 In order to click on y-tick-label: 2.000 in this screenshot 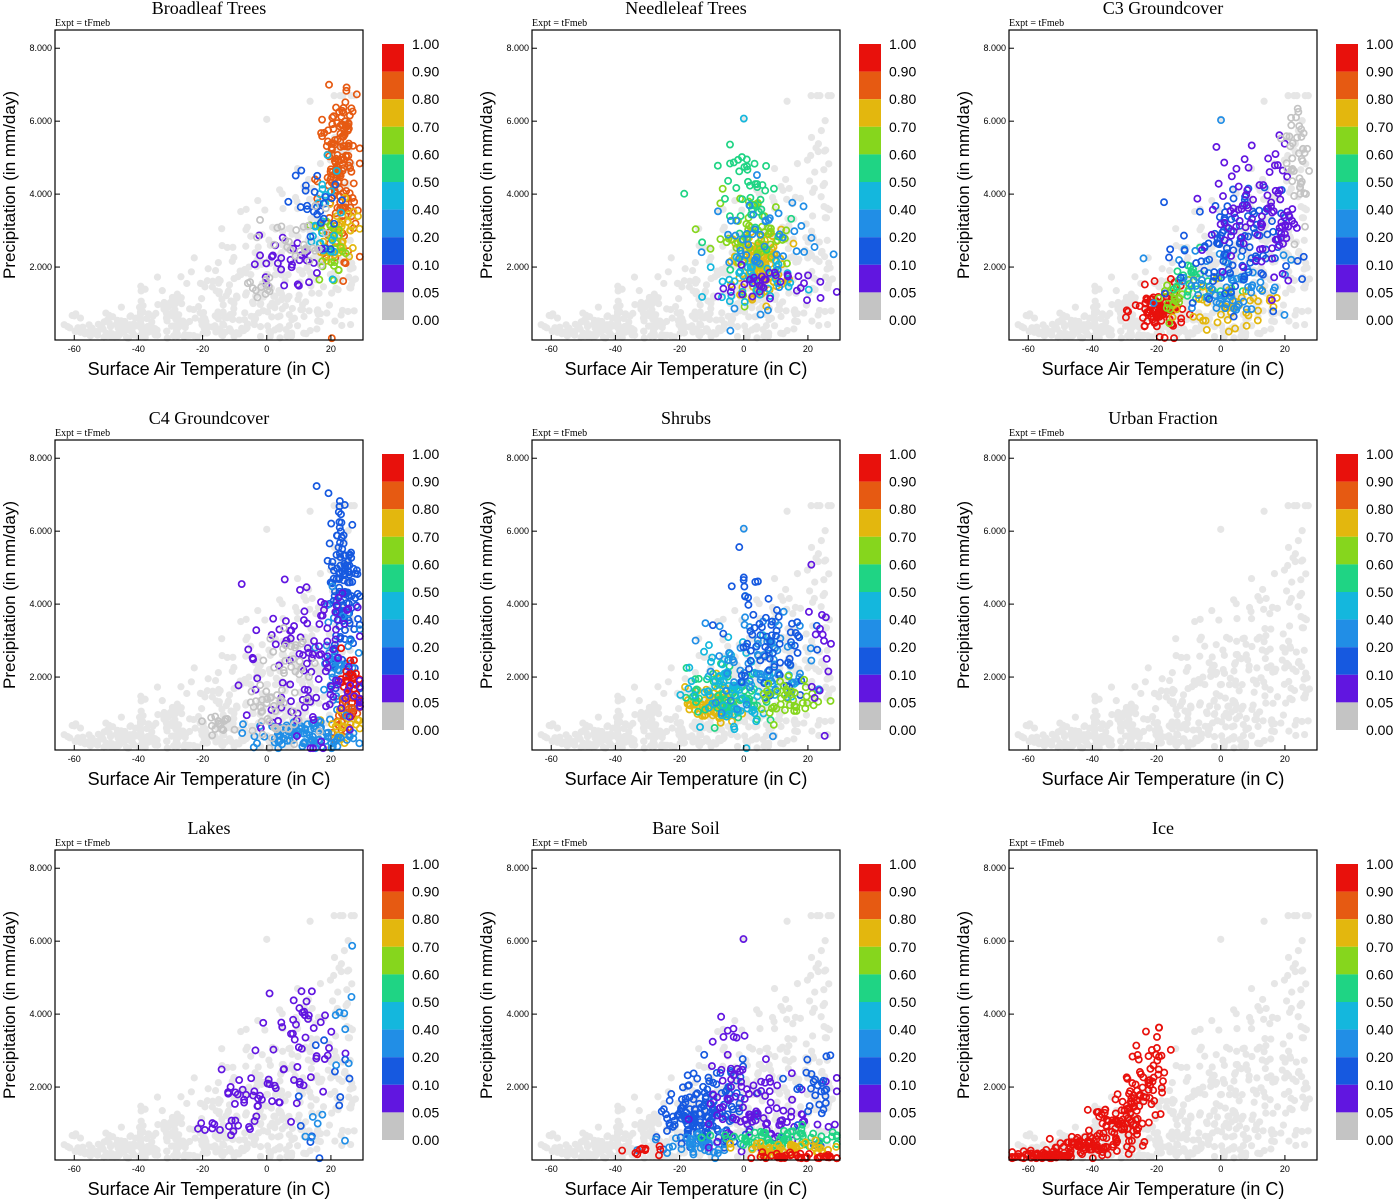, I will do `click(40, 677)`.